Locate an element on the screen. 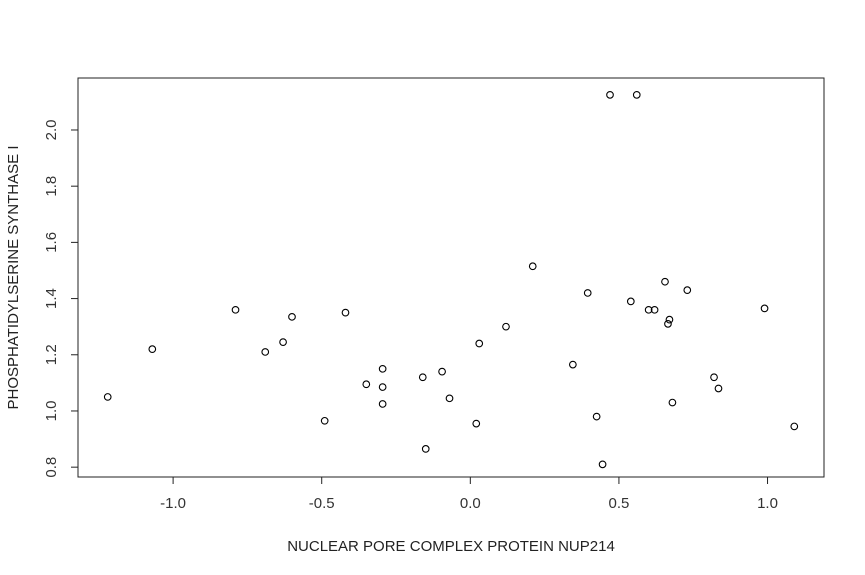 This screenshot has height=575, width=865. x-tick-label: 1.0 is located at coordinates (767, 503).